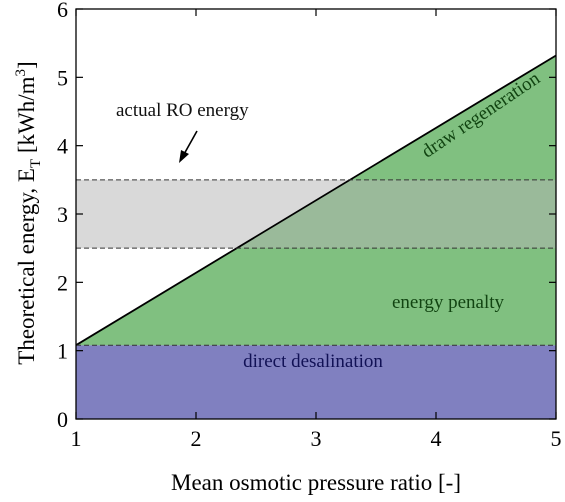 The height and width of the screenshot is (502, 565). What do you see at coordinates (196, 438) in the screenshot?
I see `x-tick-label: 2` at bounding box center [196, 438].